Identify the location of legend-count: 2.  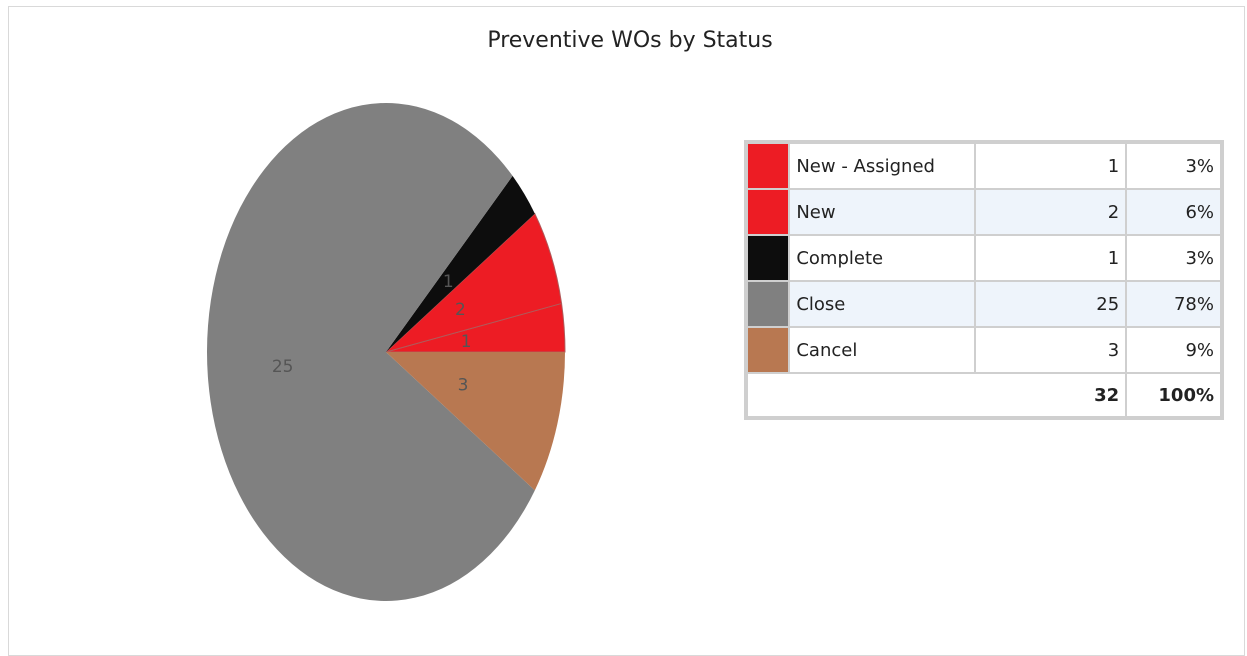
(1050, 212).